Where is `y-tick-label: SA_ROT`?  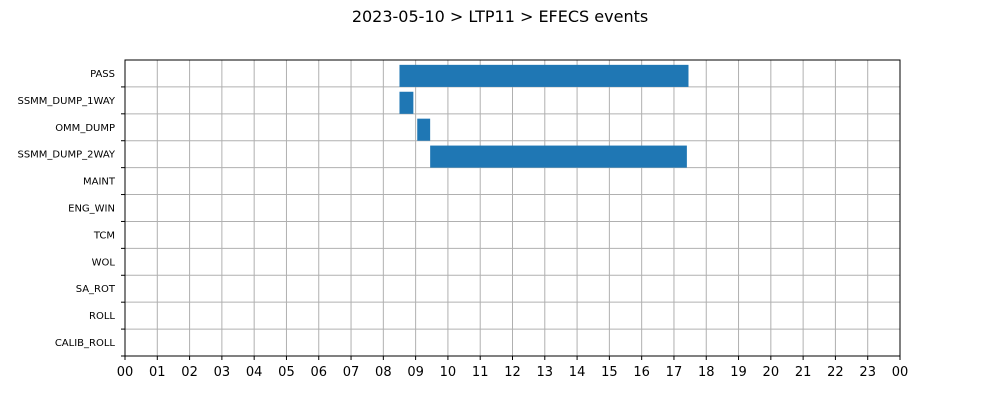 y-tick-label: SA_ROT is located at coordinates (96, 289).